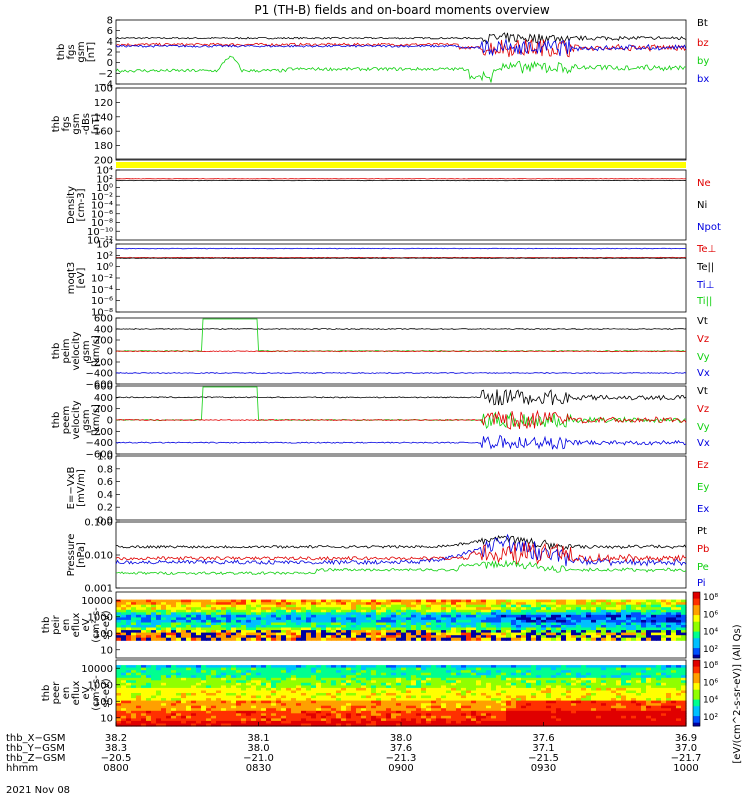 Image resolution: width=750 pixels, height=800 pixels. Describe the element at coordinates (543, 738) in the screenshot. I see `x-row-value: 37.6` at that location.